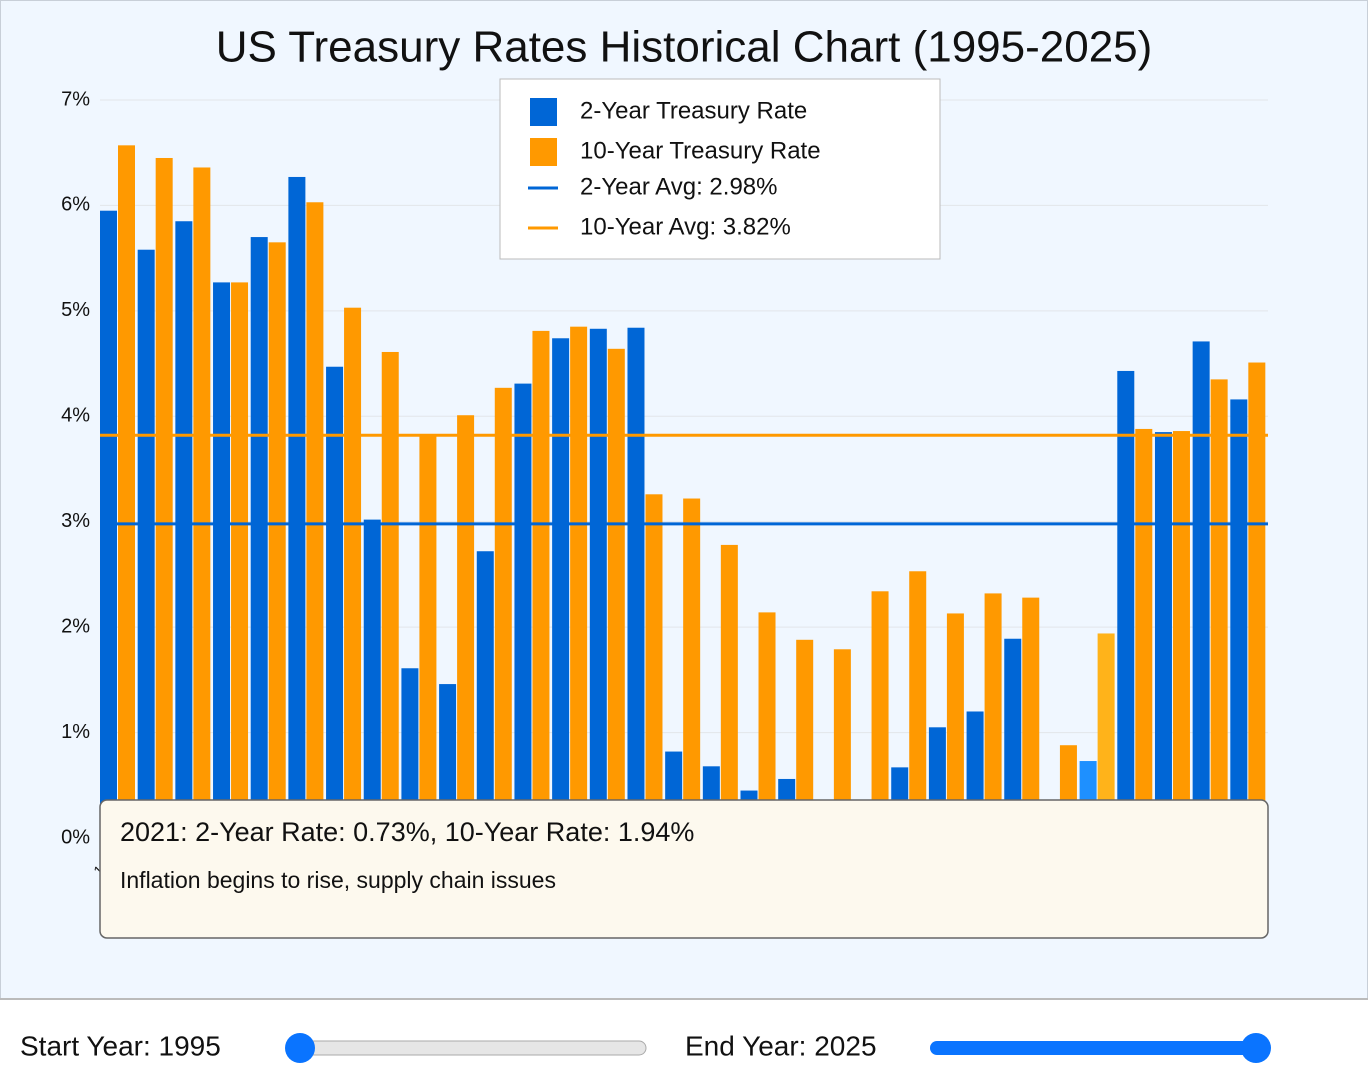 The image size is (1368, 1092). I want to click on start-thumb, so click(300, 1048).